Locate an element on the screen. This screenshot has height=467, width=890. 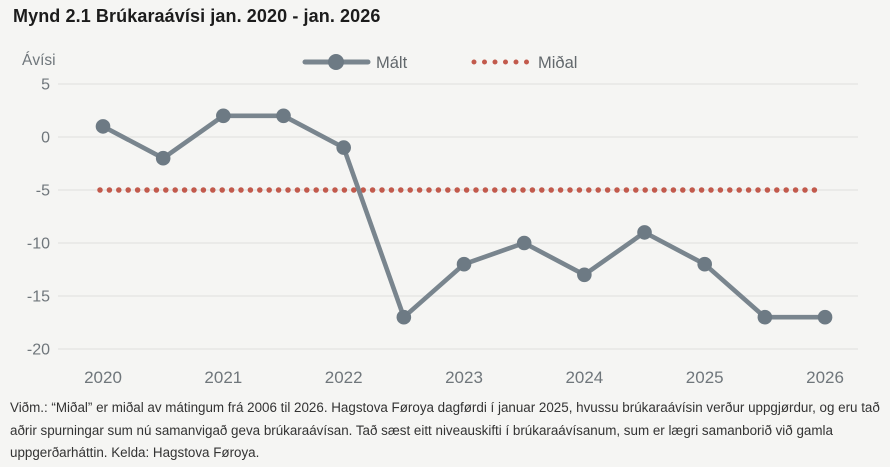
y-tick-label: -20 is located at coordinates (38, 350).